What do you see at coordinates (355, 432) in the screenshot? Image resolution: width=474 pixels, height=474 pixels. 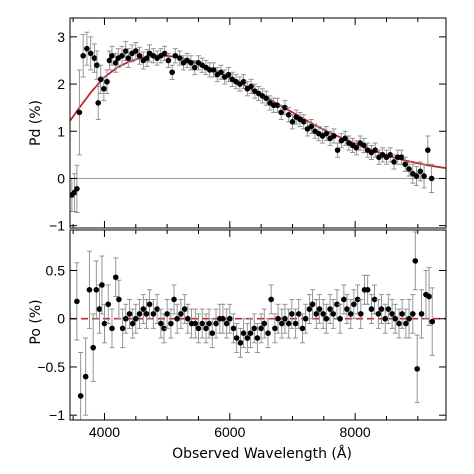 I see `bottom-x-tick-label: 8000` at bounding box center [355, 432].